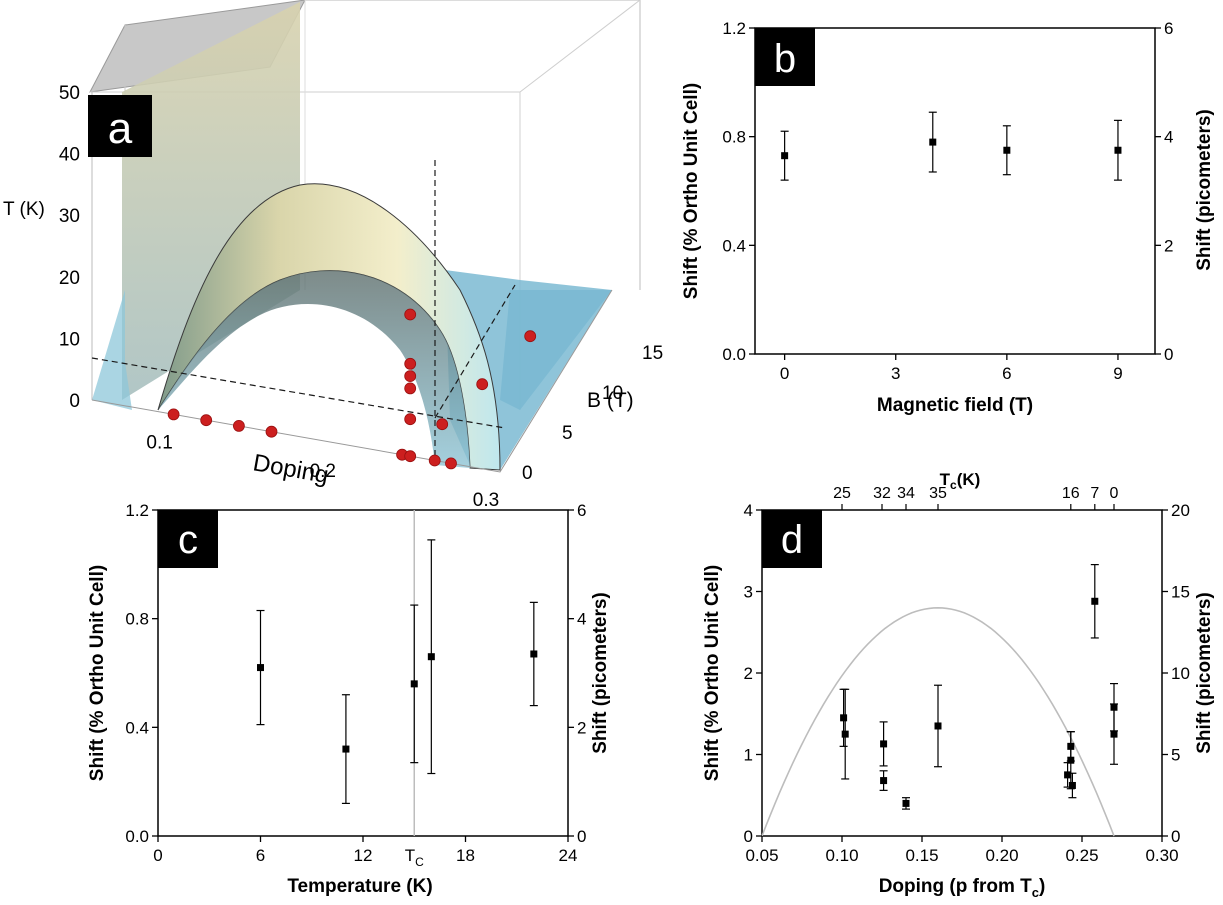  What do you see at coordinates (359, 886) in the screenshot?
I see `c-x-label: Temperature (K)` at bounding box center [359, 886].